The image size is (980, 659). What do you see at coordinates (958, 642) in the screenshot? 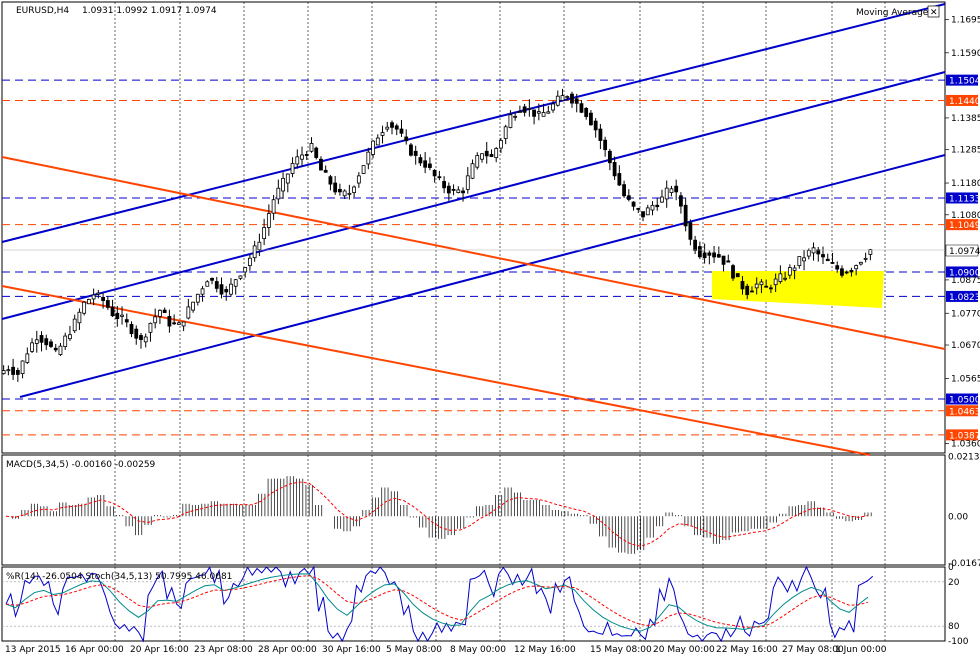
I see `osc-tick-label: -100` at bounding box center [958, 642].